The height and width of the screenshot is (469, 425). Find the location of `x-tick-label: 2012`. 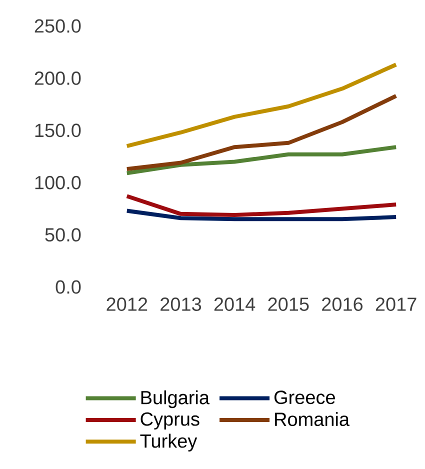

x-tick-label: 2012 is located at coordinates (127, 304).